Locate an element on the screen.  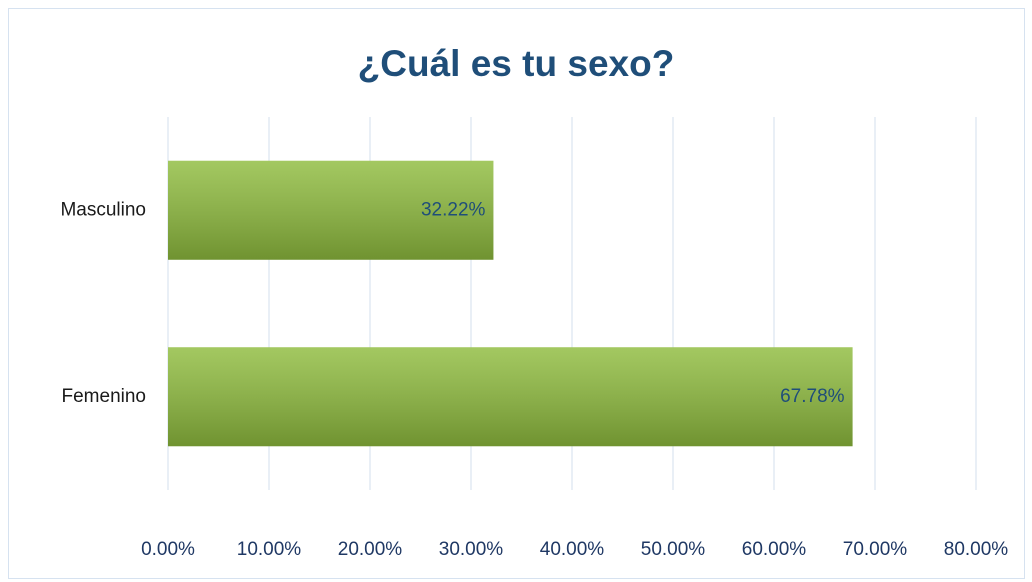
value-label: 32.22% is located at coordinates (453, 209).